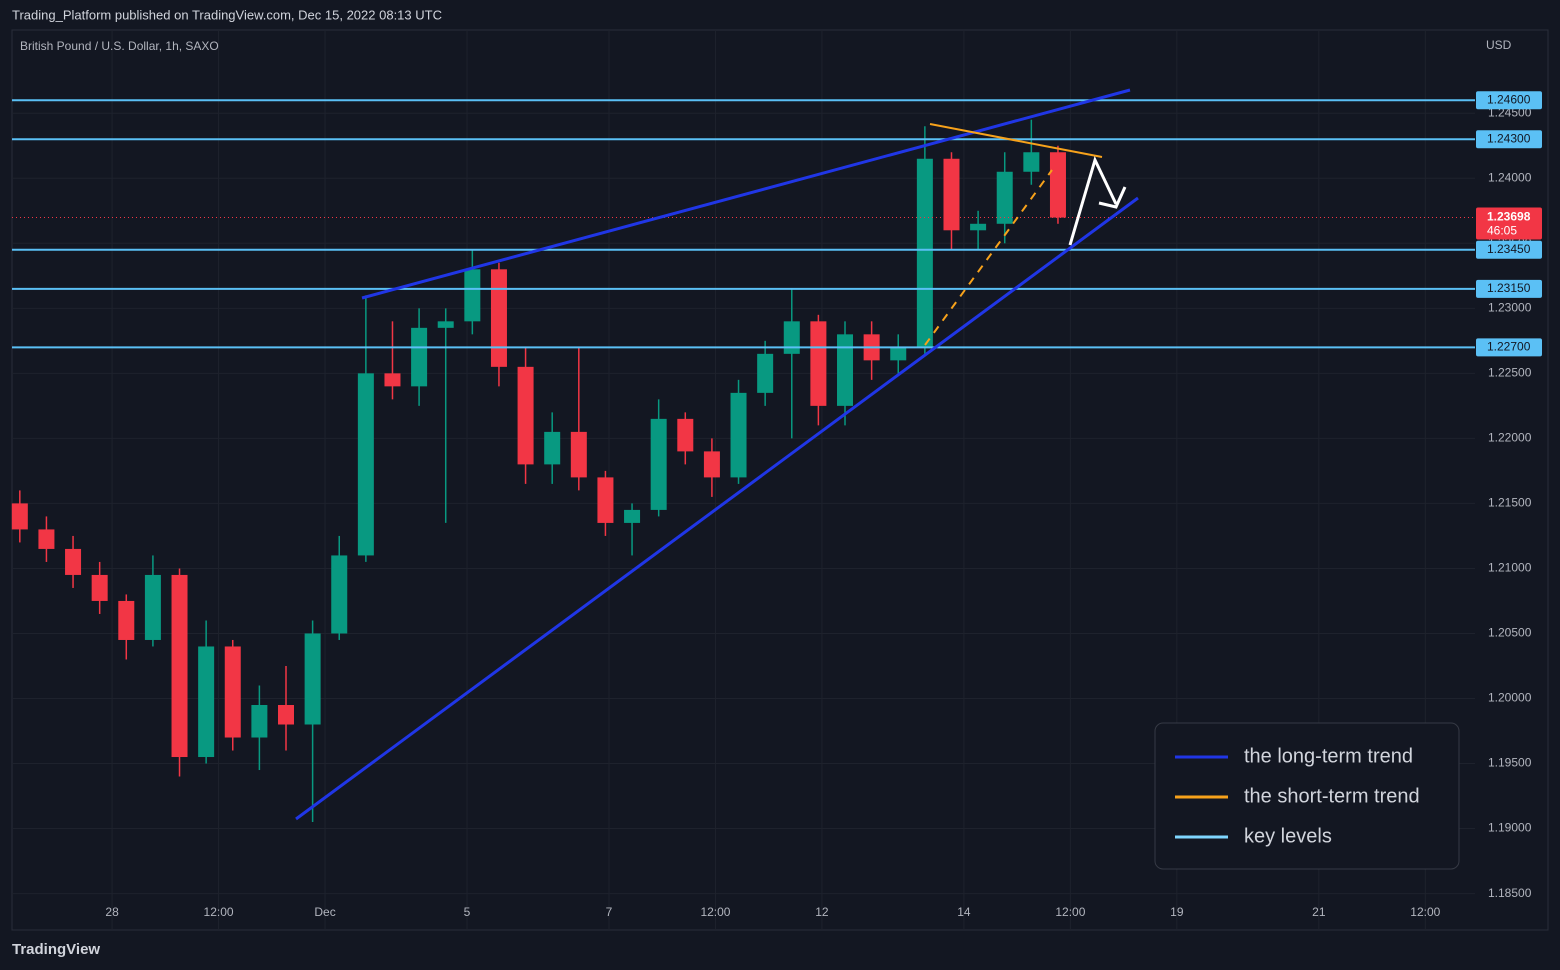  I want to click on projection-arrow, so click(1093, 200).